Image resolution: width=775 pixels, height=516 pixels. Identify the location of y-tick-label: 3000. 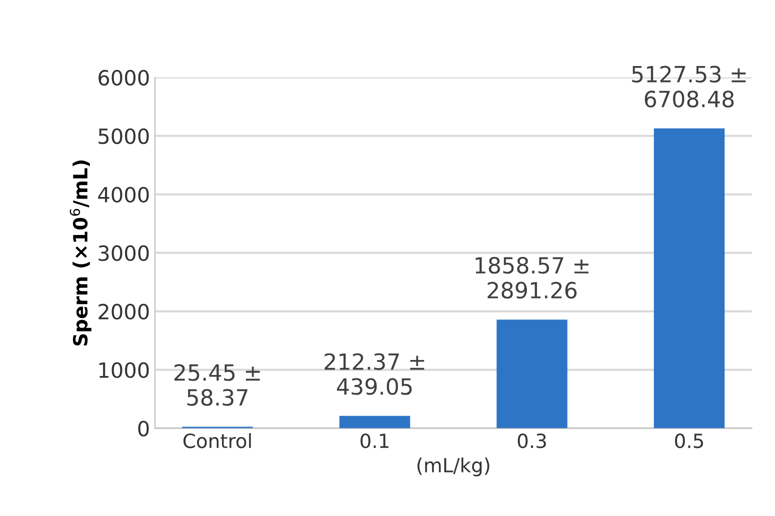
(123, 253).